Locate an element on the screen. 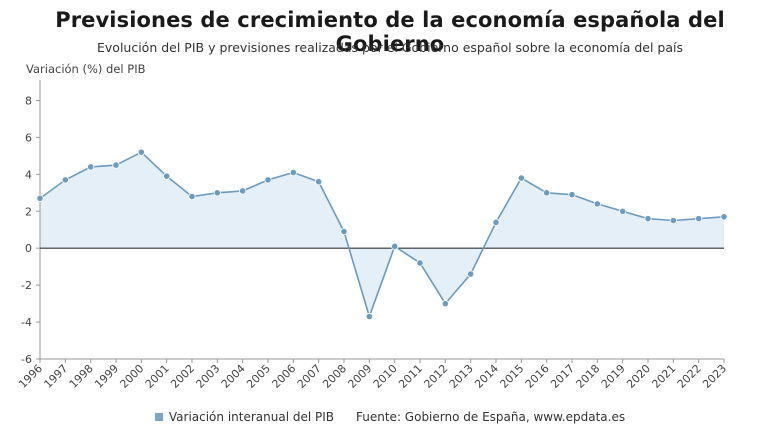 Image resolution: width=780 pixels, height=440 pixels. x-tick-label: 2010 is located at coordinates (385, 376).